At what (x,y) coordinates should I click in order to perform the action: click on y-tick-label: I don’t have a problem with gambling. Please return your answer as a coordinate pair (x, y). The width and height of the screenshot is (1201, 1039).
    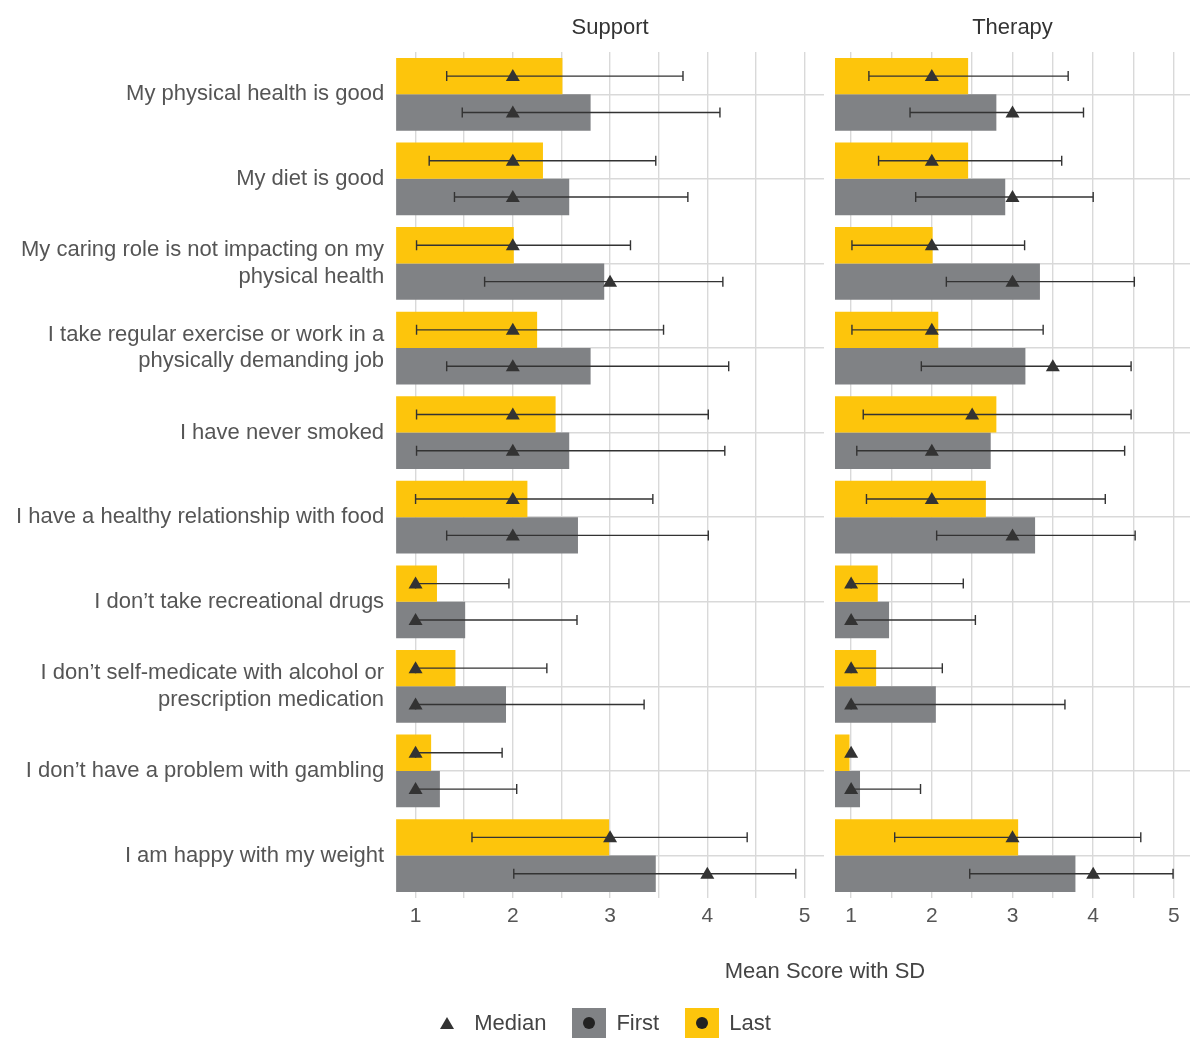
    Looking at the image, I should click on (205, 769).